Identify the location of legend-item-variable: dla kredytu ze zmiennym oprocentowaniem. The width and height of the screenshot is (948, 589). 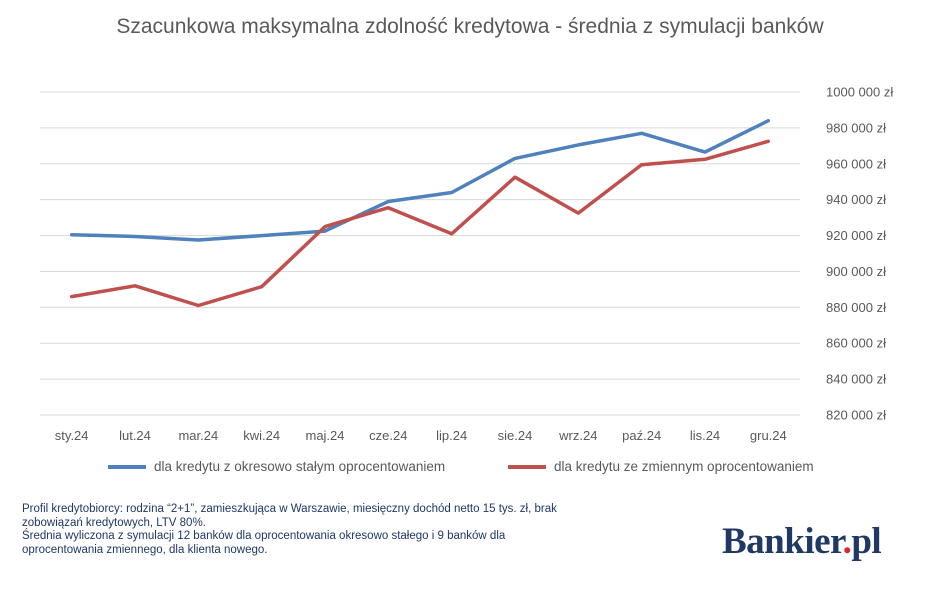
(661, 466).